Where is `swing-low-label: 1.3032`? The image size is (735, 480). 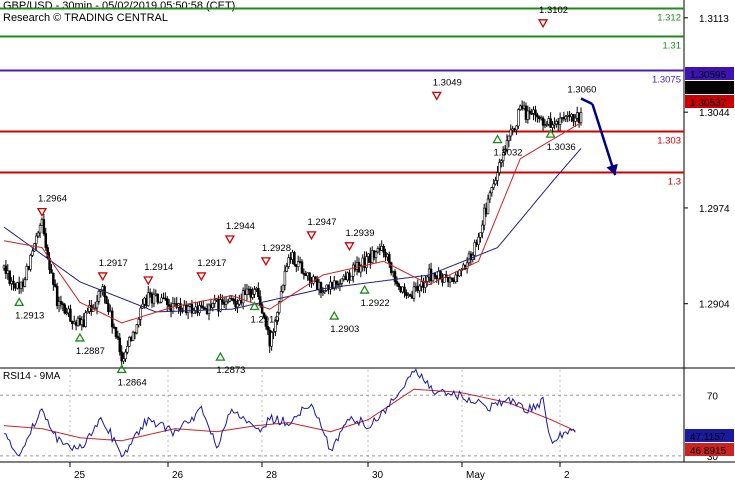
swing-low-label: 1.3032 is located at coordinates (507, 153).